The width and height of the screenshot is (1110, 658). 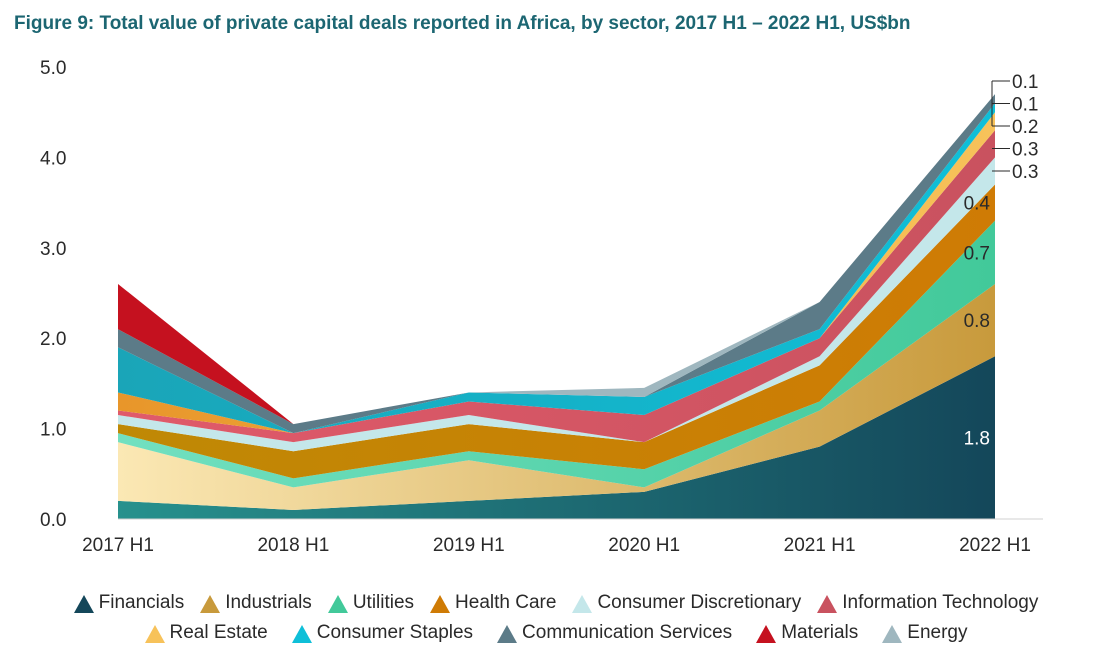 What do you see at coordinates (1025, 82) in the screenshot?
I see `data-label-communication-services: 0.1` at bounding box center [1025, 82].